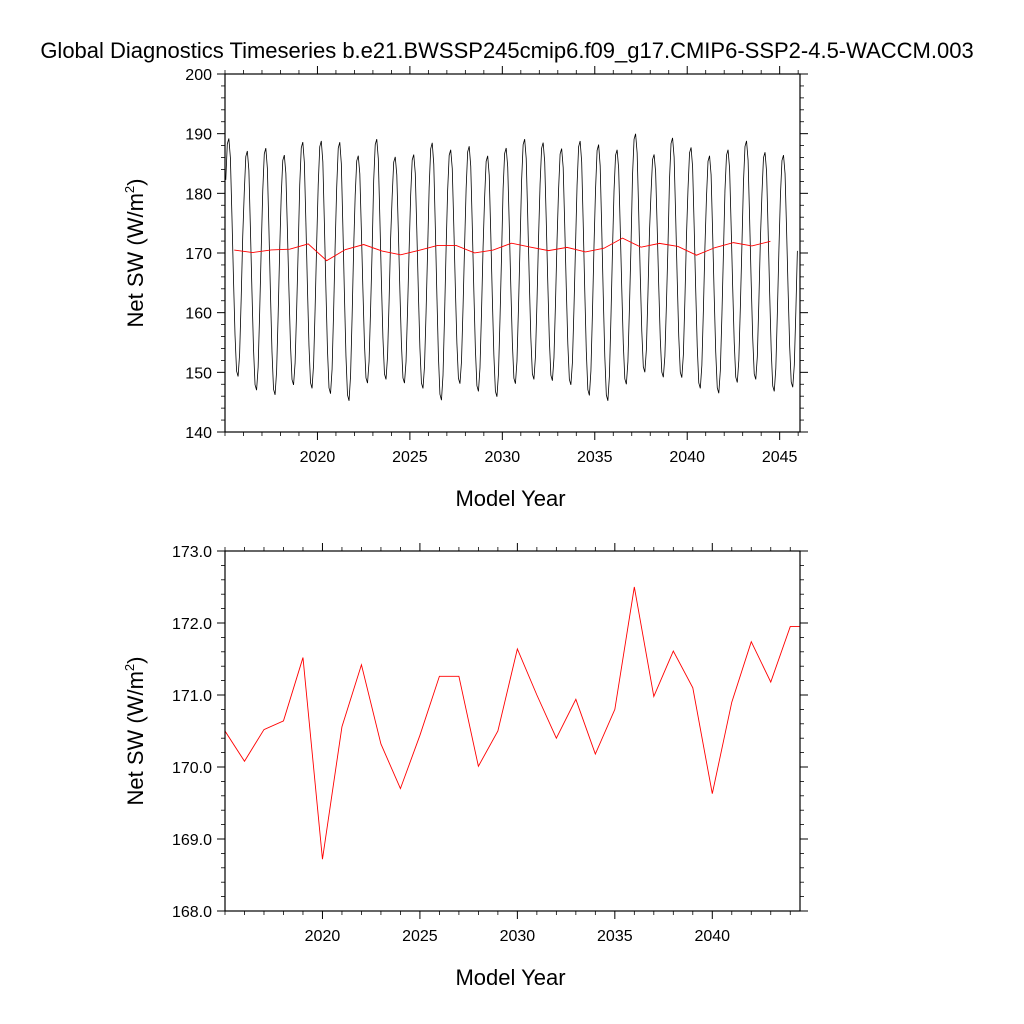 This screenshot has height=1024, width=1024. I want to click on y-tick-label: 169.0, so click(192, 840).